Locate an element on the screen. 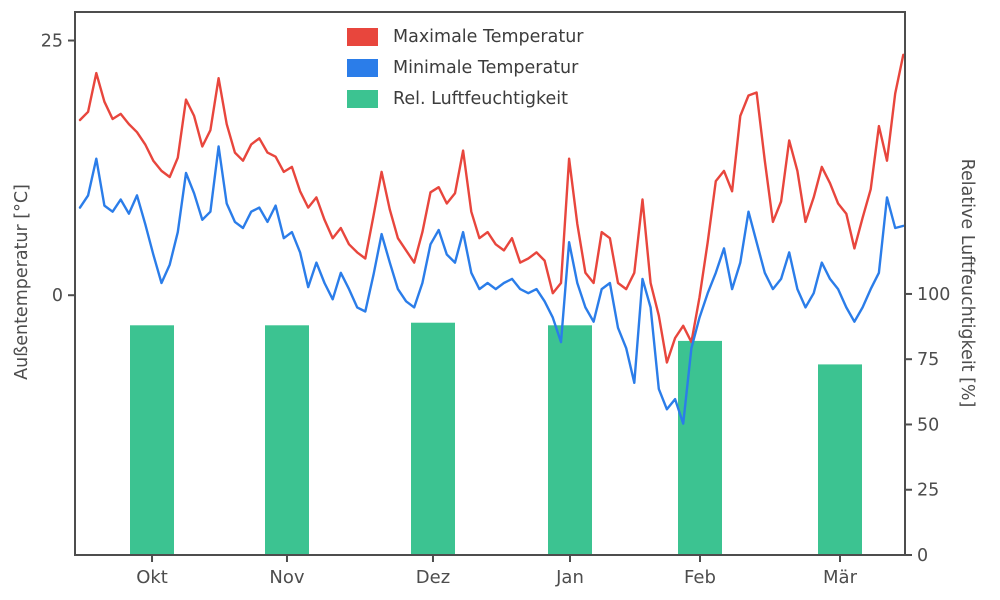 The width and height of the screenshot is (1000, 600). legend-swatch-max-temp is located at coordinates (362, 37).